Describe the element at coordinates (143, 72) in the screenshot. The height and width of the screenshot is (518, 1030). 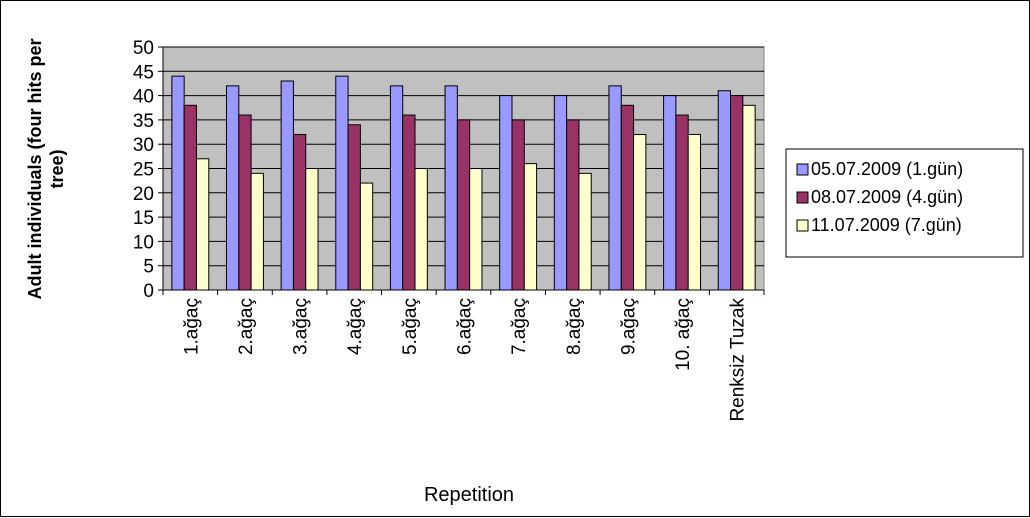
I see `y-tick-label: 45` at that location.